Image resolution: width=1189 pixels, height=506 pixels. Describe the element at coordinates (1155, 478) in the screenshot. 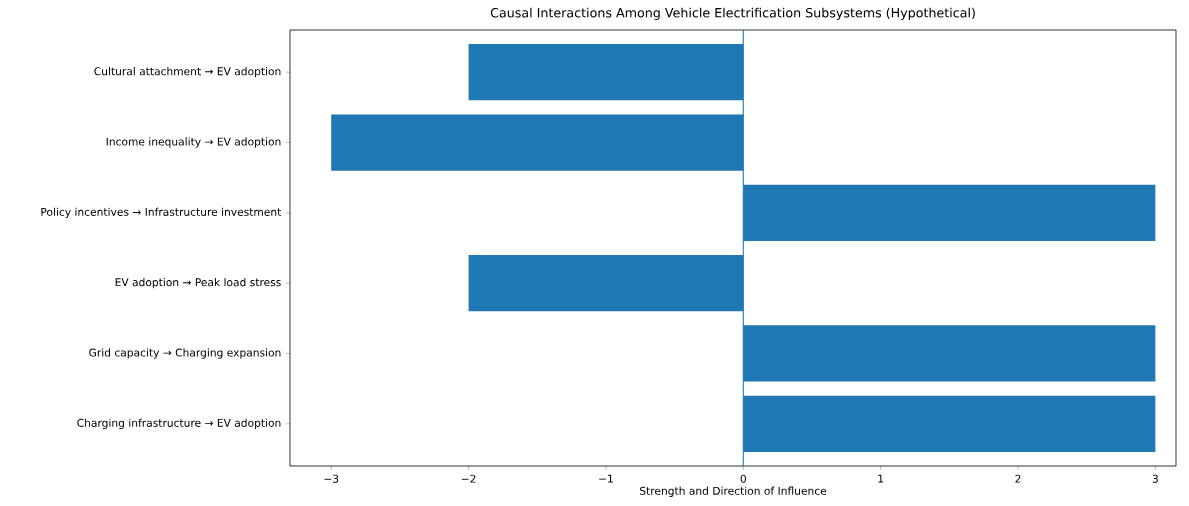

I see `x-tick-label: 3` at that location.